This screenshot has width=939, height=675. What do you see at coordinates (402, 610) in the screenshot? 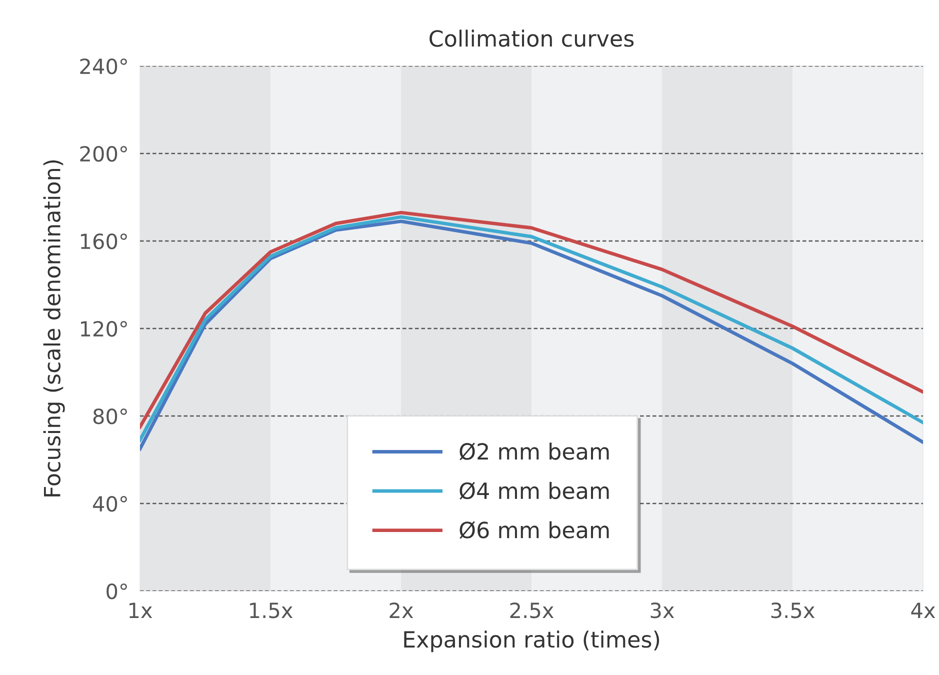
I see `x-tick-label: 2x` at bounding box center [402, 610].